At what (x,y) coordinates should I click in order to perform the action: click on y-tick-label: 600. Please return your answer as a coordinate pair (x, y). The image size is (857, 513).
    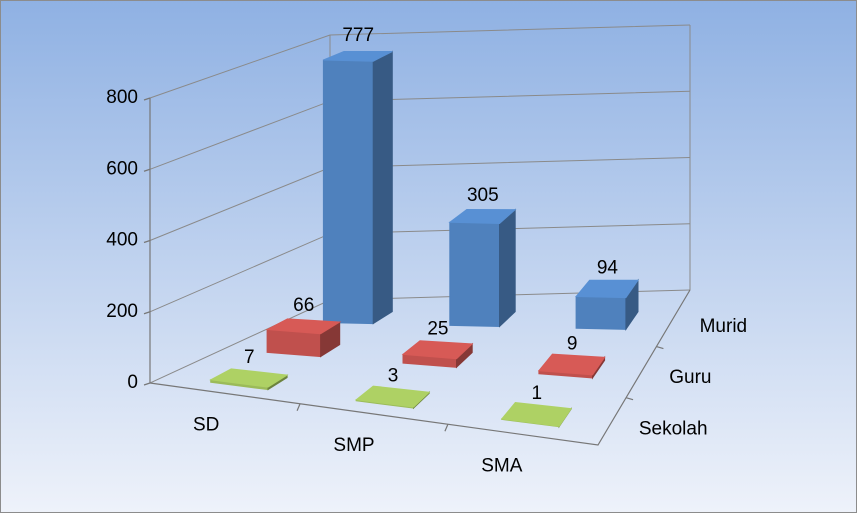
    Looking at the image, I should click on (122, 168).